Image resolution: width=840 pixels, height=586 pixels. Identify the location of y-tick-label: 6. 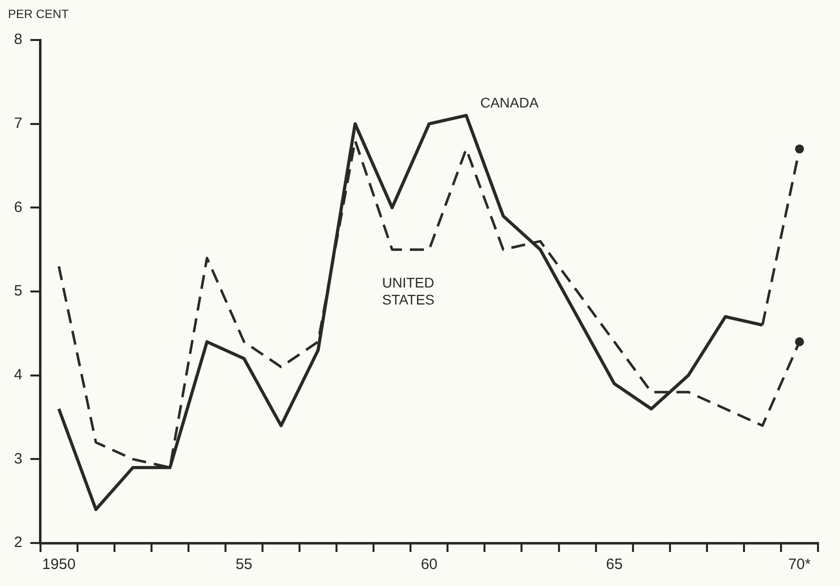
(18, 207).